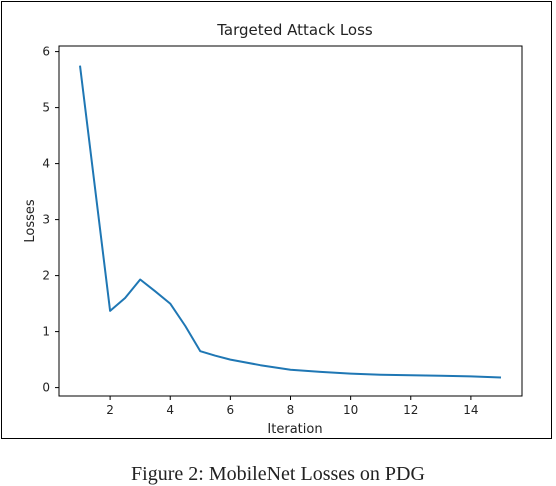  Describe the element at coordinates (30, 221) in the screenshot. I see `y-axis-label: Losses` at that location.